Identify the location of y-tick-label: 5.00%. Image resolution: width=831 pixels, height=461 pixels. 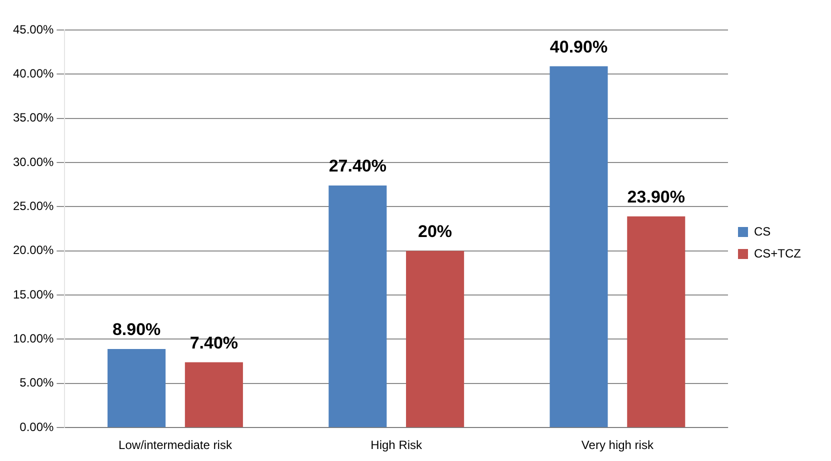
(37, 383).